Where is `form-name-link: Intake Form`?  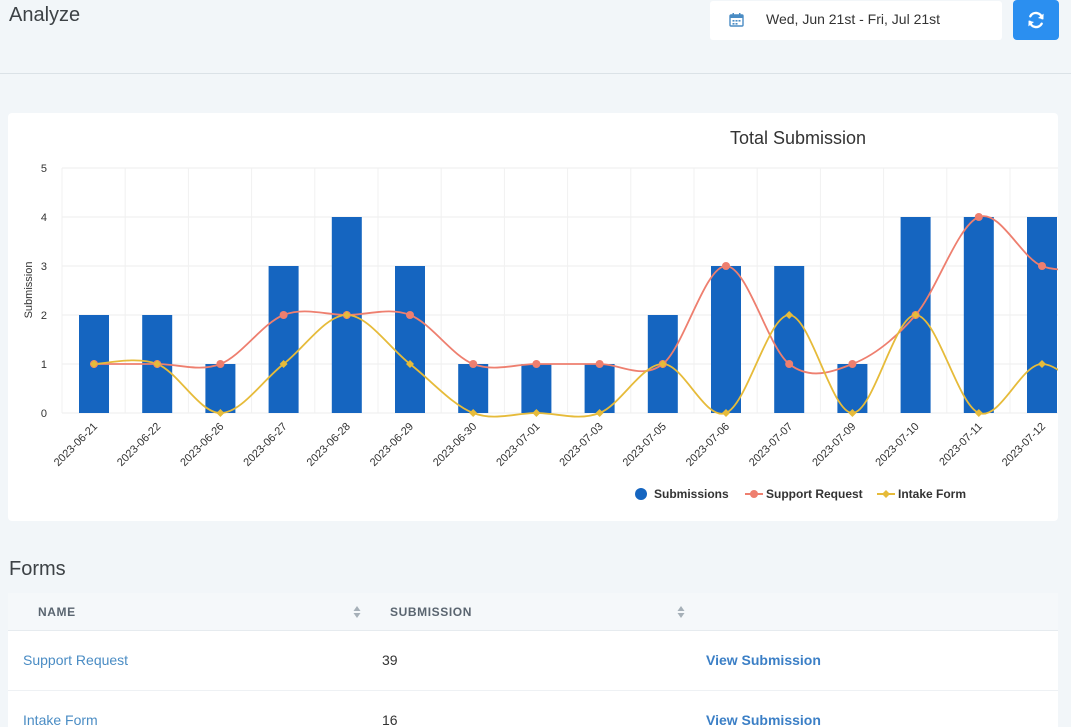
form-name-link: Intake Form is located at coordinates (60, 719).